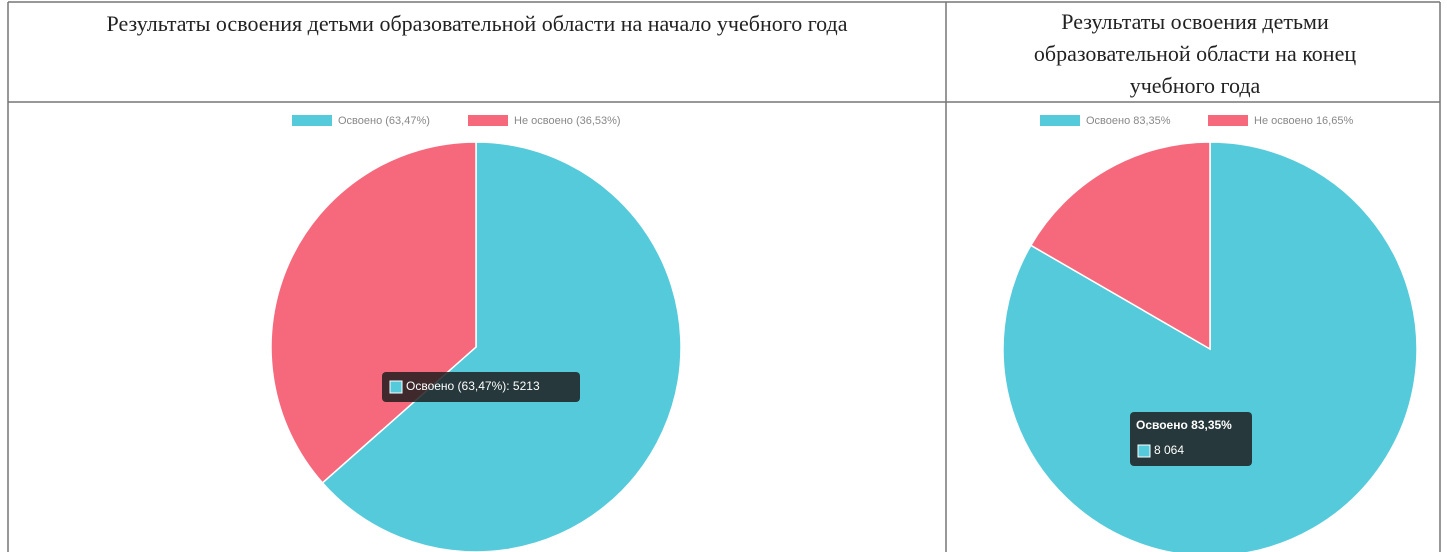 Image resolution: width=1447 pixels, height=552 pixels. I want to click on header-cell: Результаты освоения детьми, so click(1195, 21).